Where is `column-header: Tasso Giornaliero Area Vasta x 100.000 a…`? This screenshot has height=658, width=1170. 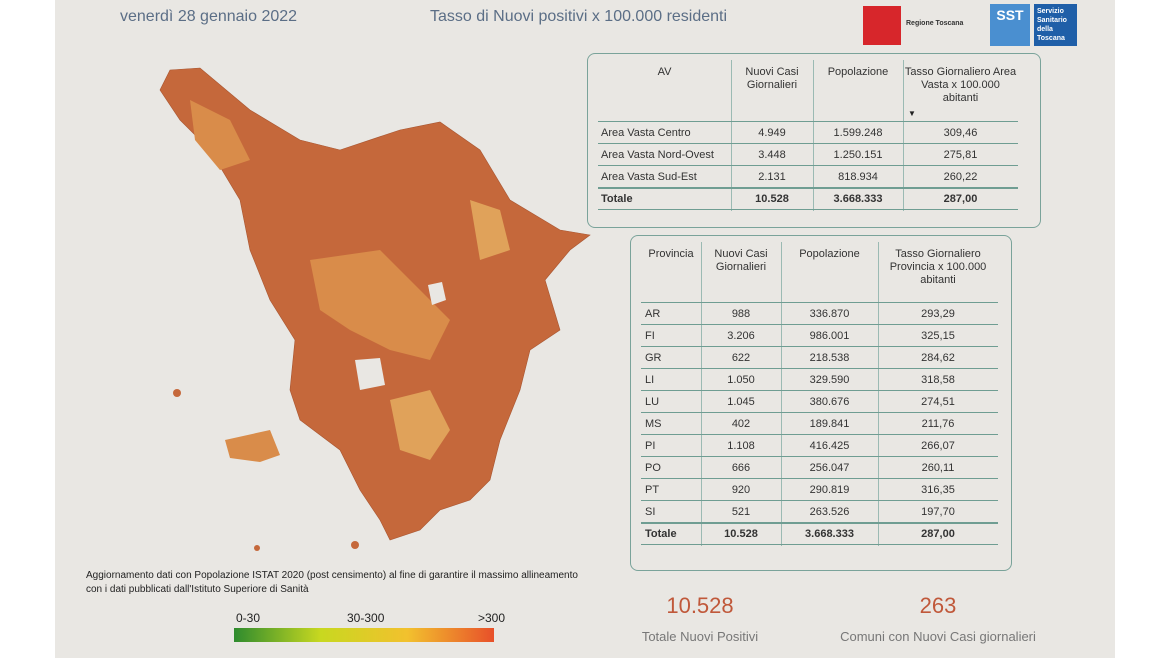
column-header: Tasso Giornaliero Area Vasta x 100.000 a… is located at coordinates (960, 85).